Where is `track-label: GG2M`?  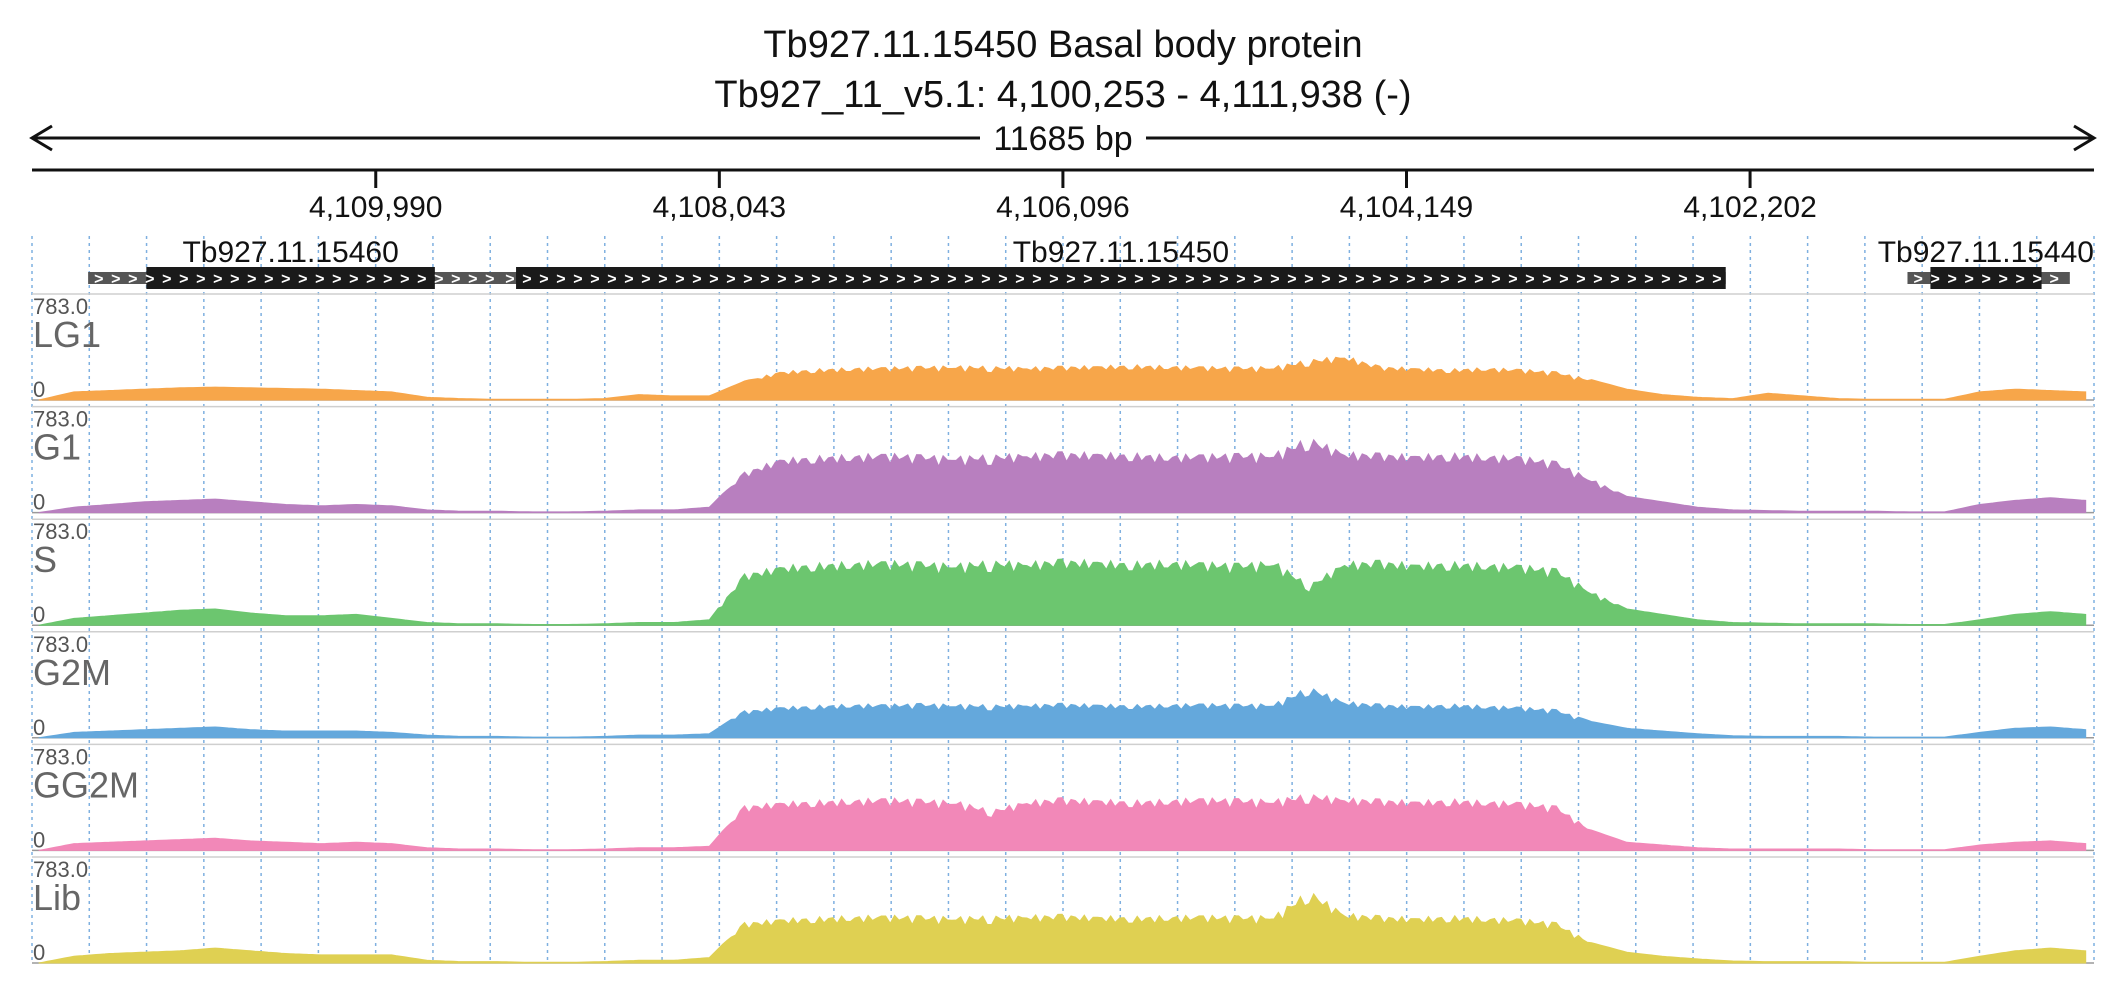
track-label: GG2M is located at coordinates (86, 784).